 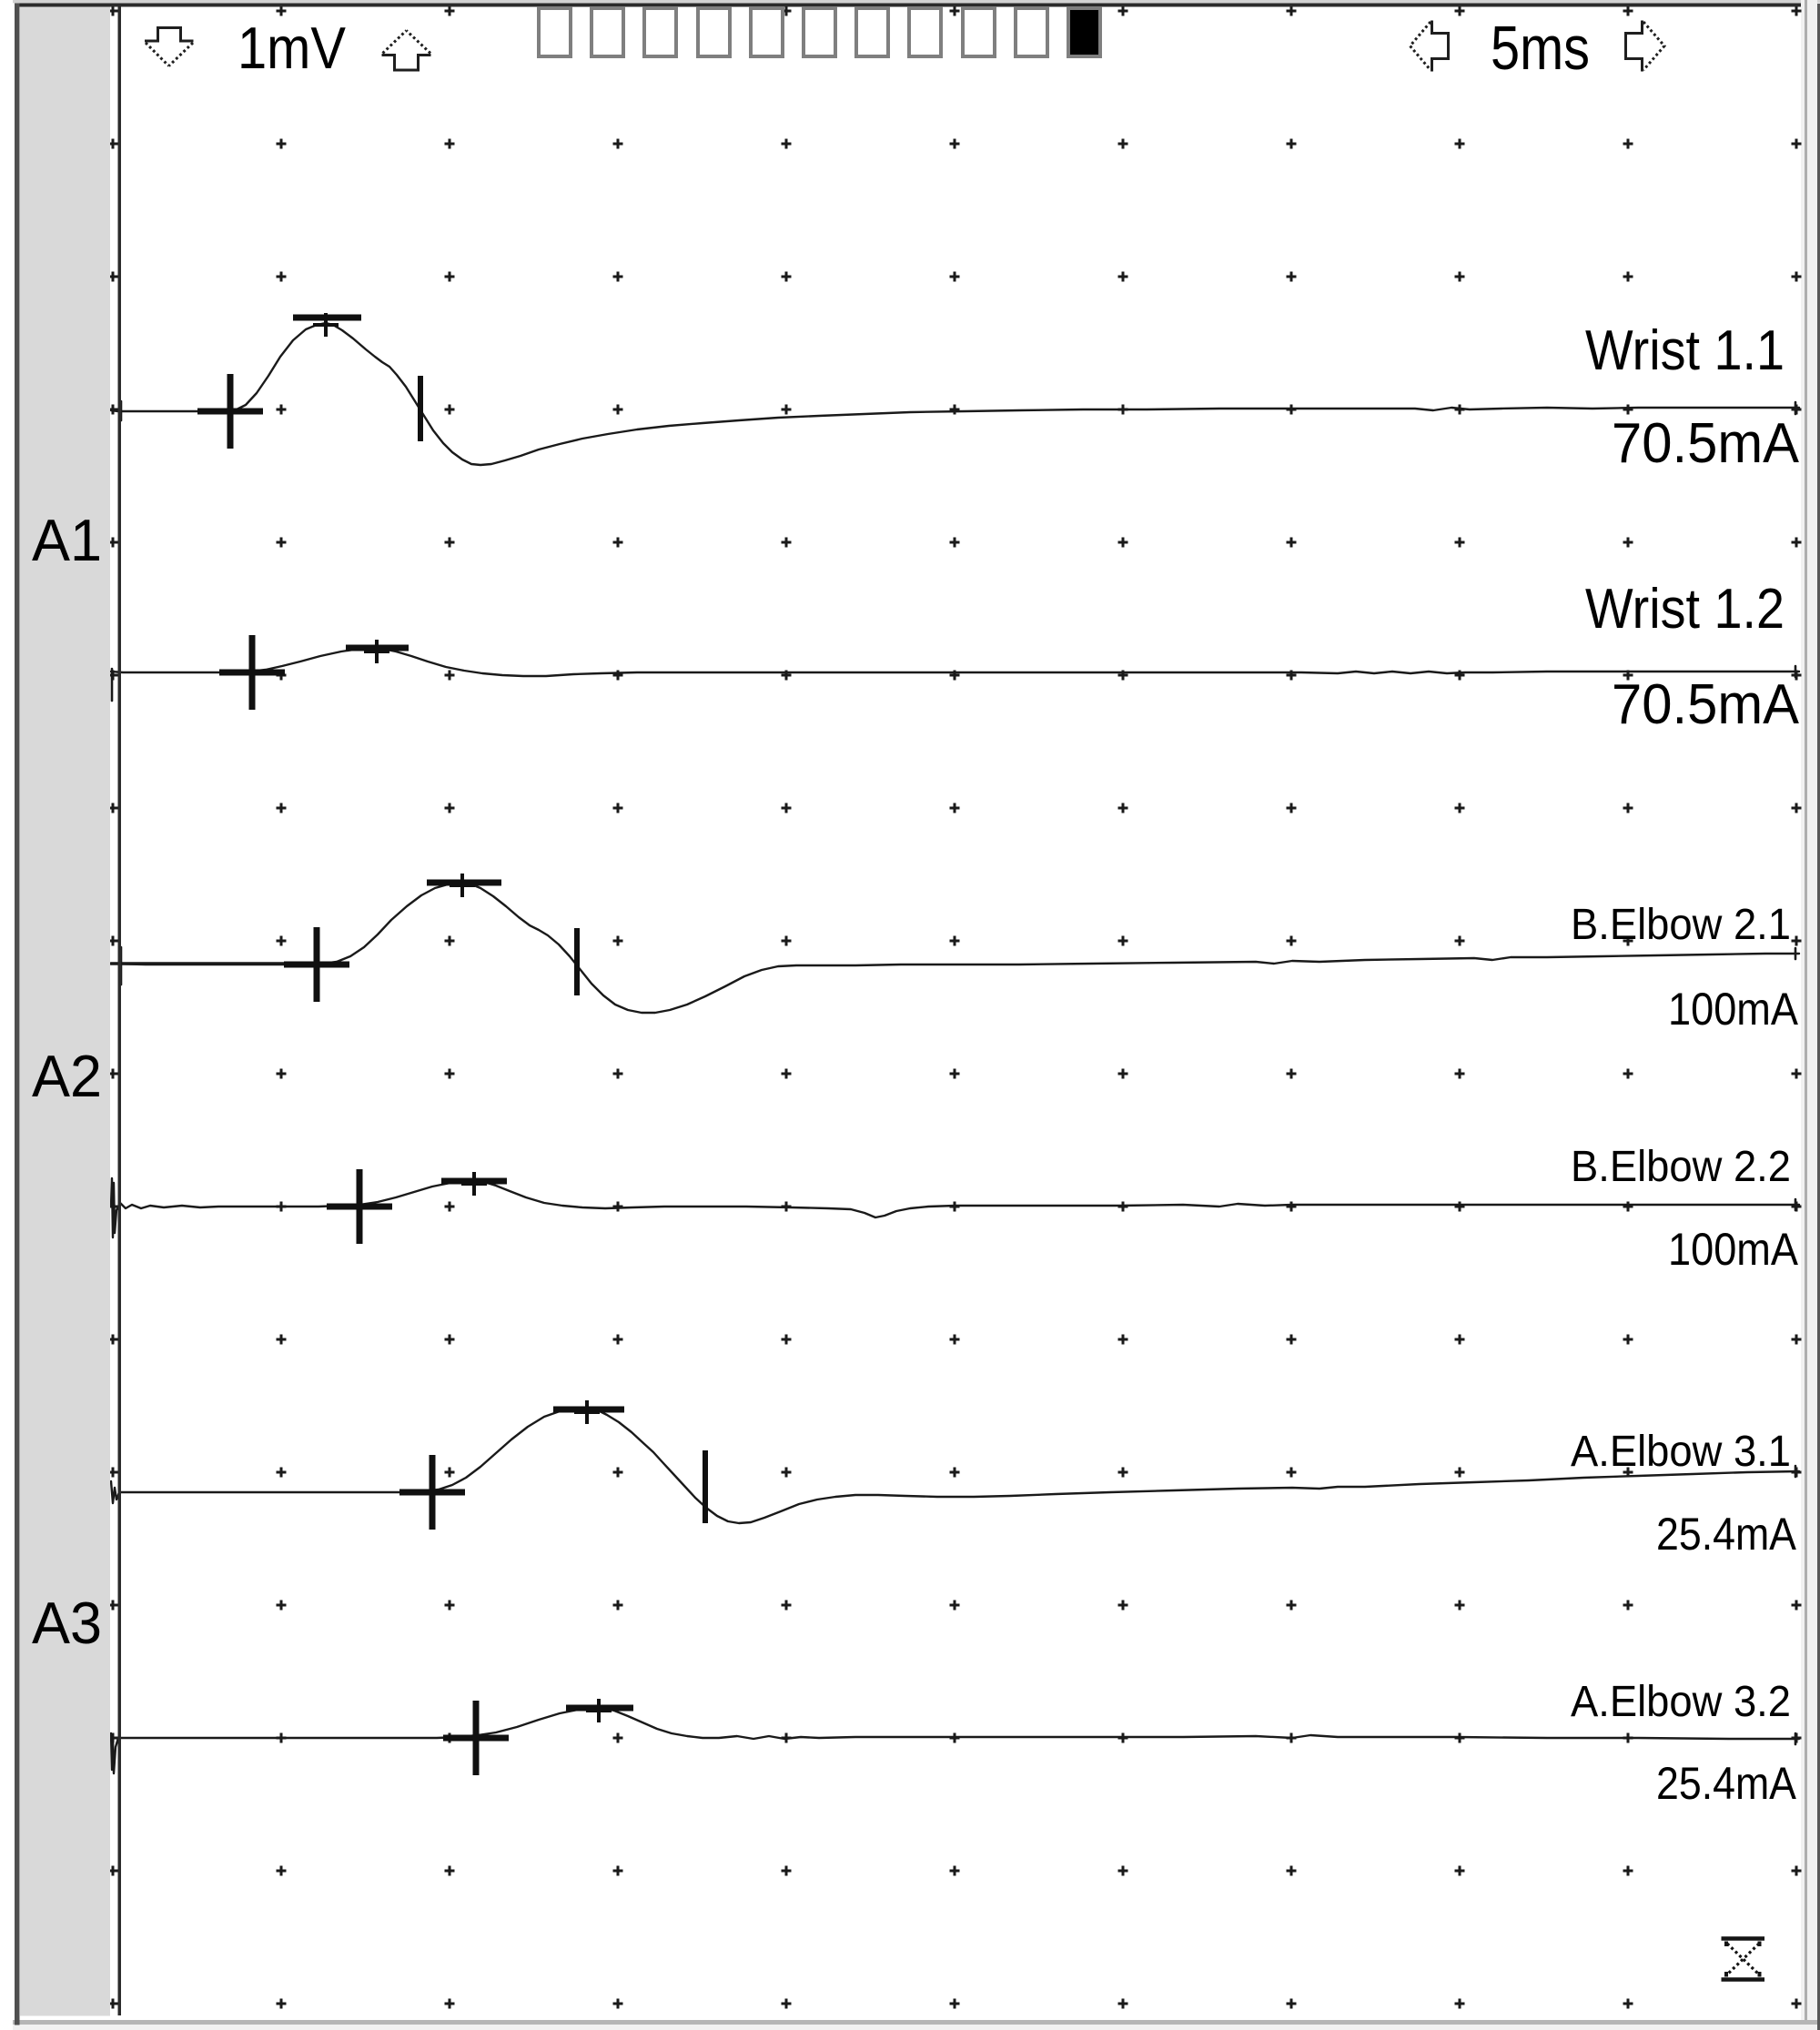 What do you see at coordinates (1681, 1167) in the screenshot?
I see `svg-text: B.Elbow 2.2` at bounding box center [1681, 1167].